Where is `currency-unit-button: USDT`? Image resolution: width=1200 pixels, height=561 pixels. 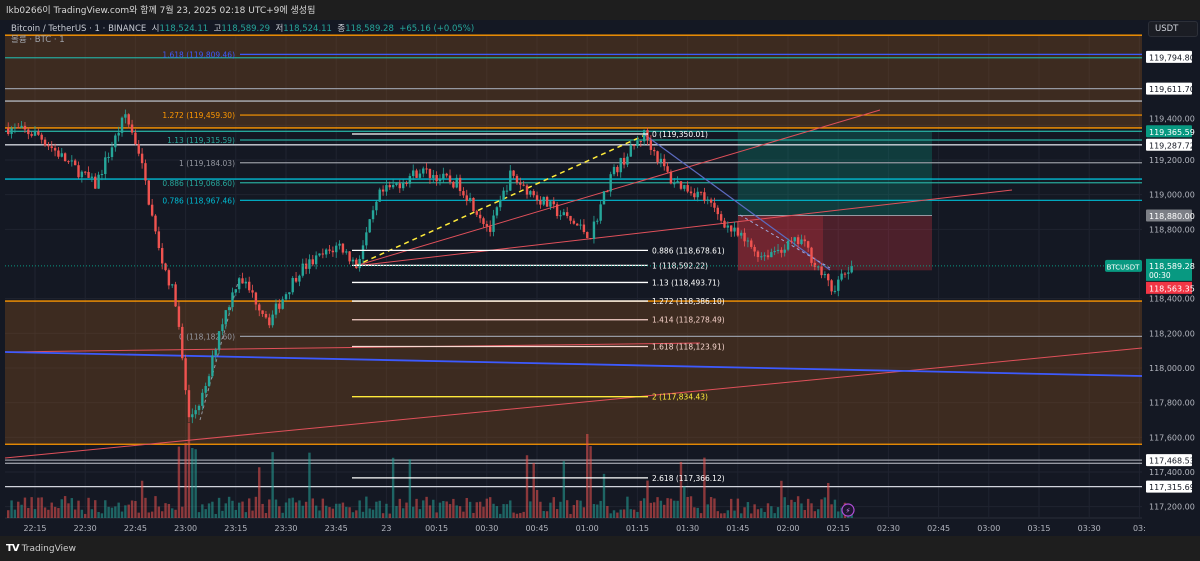
currency-unit-button: USDT is located at coordinates (1173, 29).